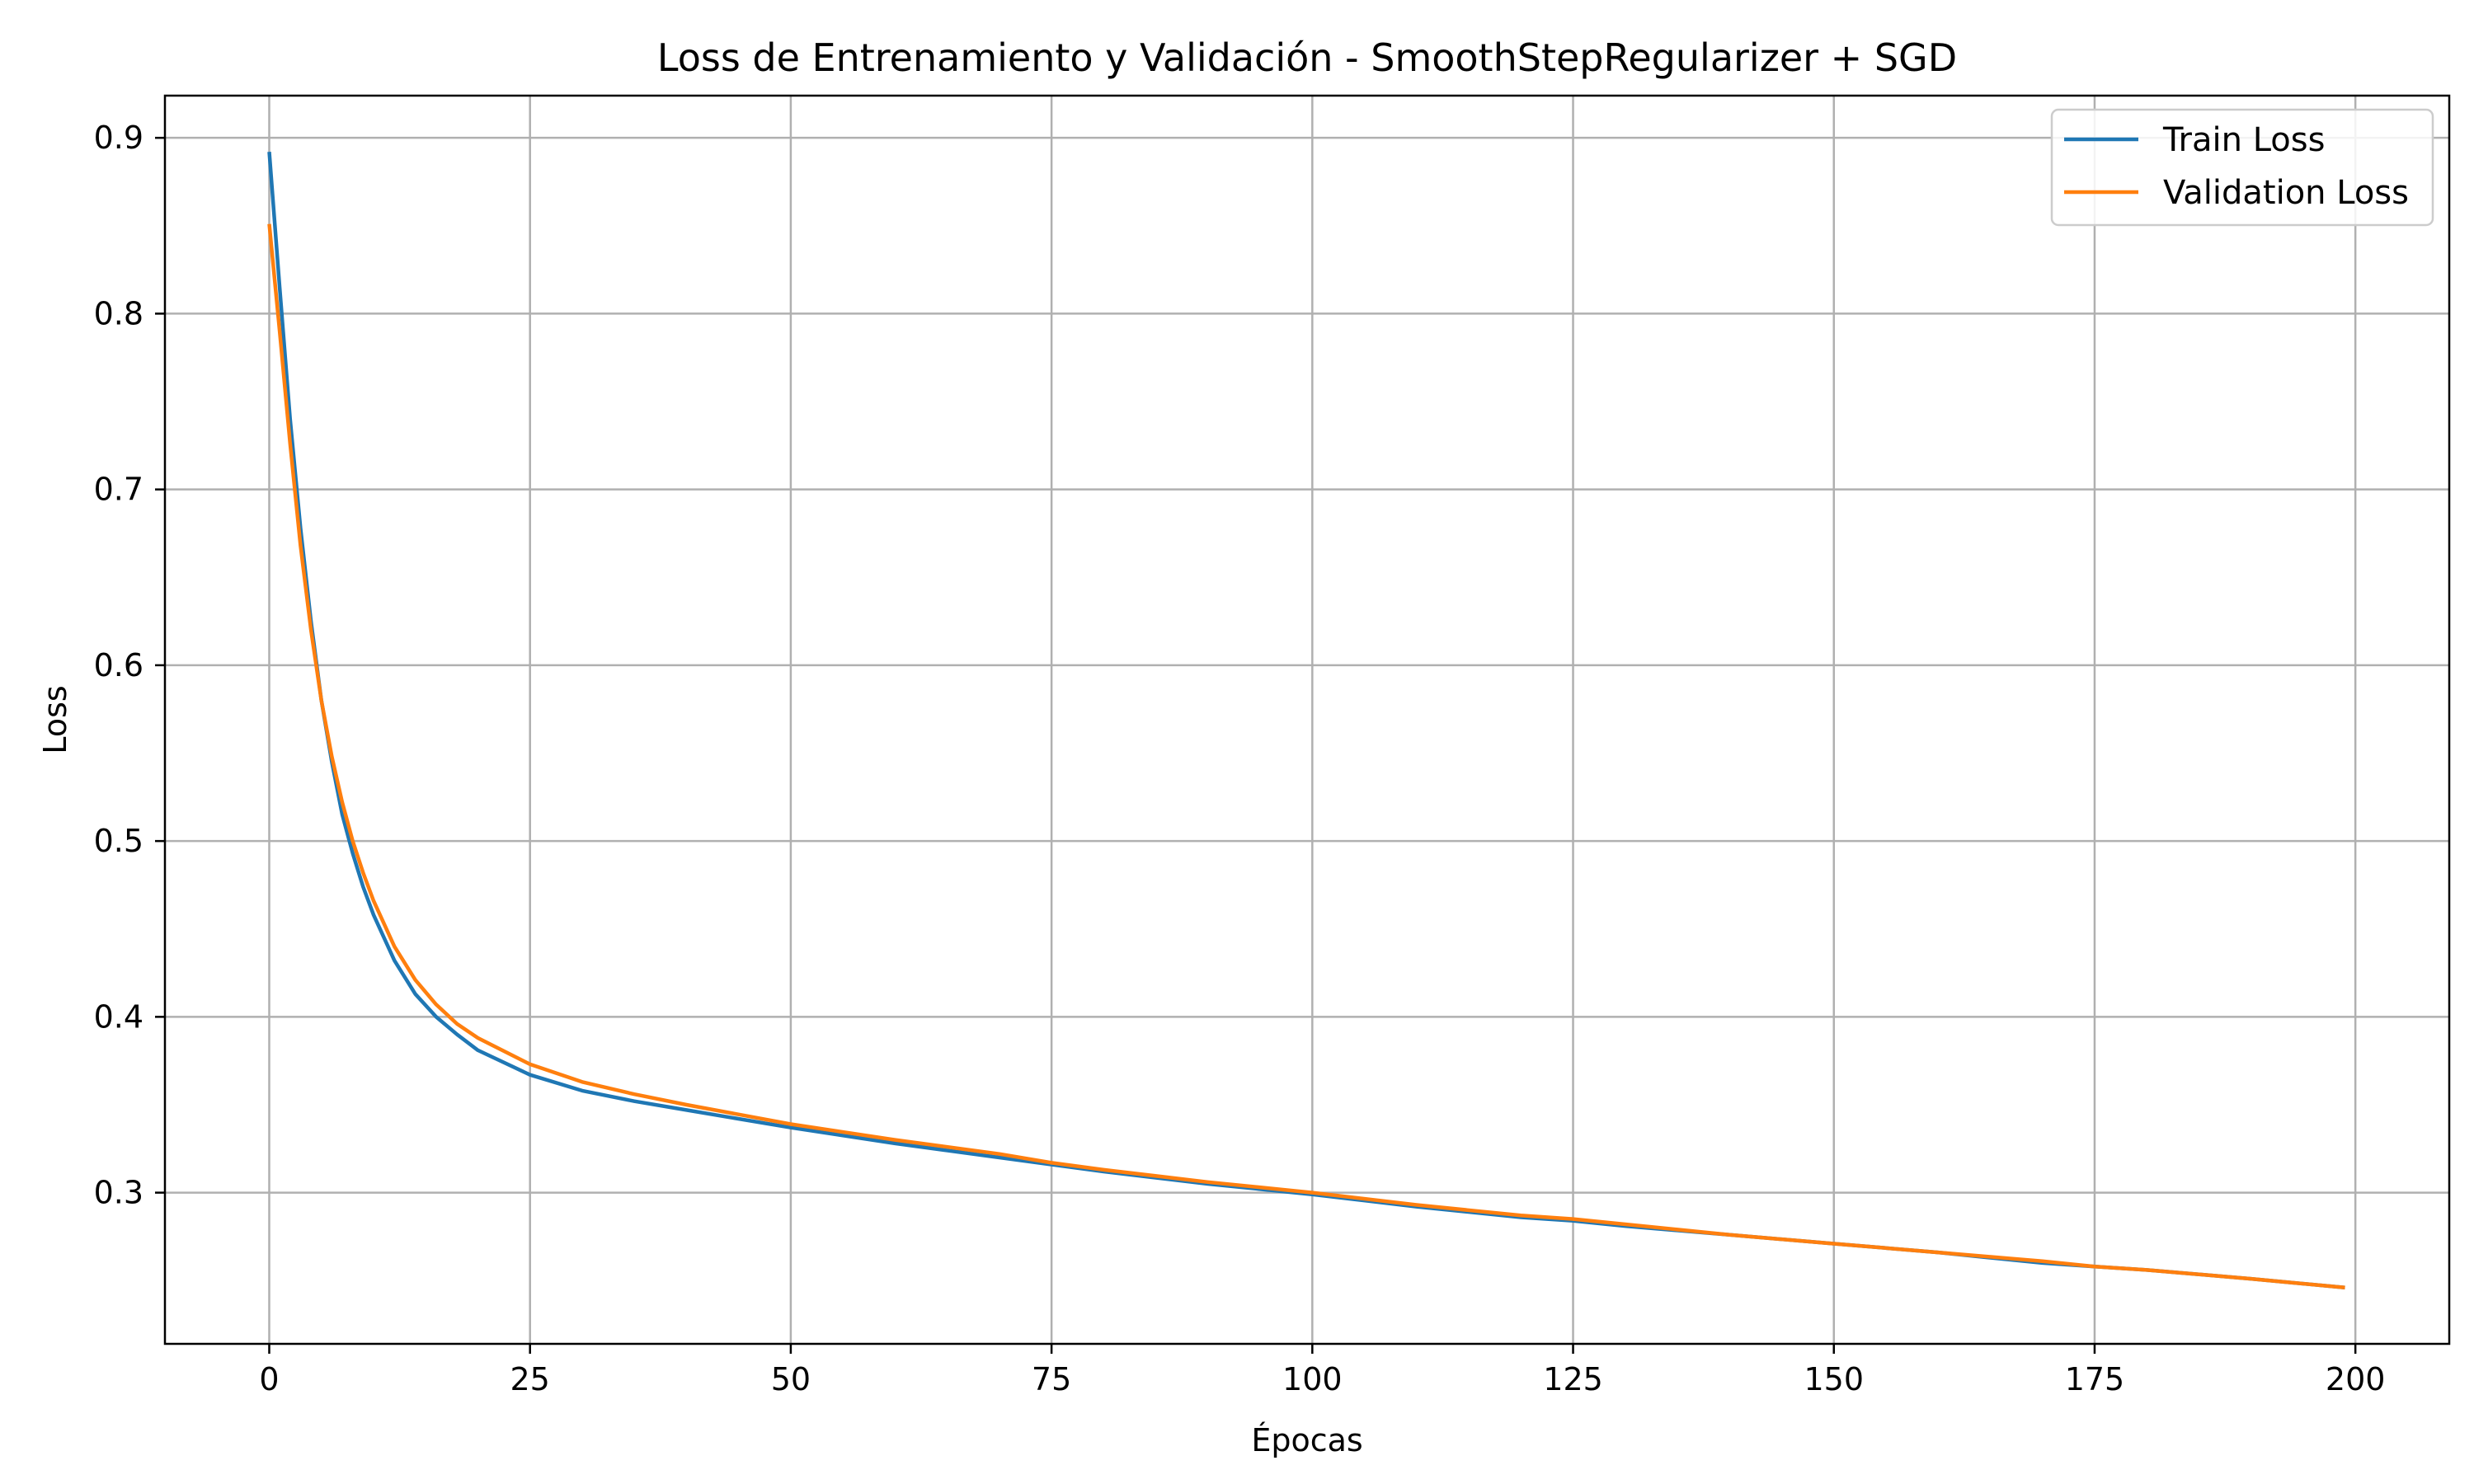 The image size is (2474, 1484). What do you see at coordinates (791, 1379) in the screenshot?
I see `x-tick-label: 50` at bounding box center [791, 1379].